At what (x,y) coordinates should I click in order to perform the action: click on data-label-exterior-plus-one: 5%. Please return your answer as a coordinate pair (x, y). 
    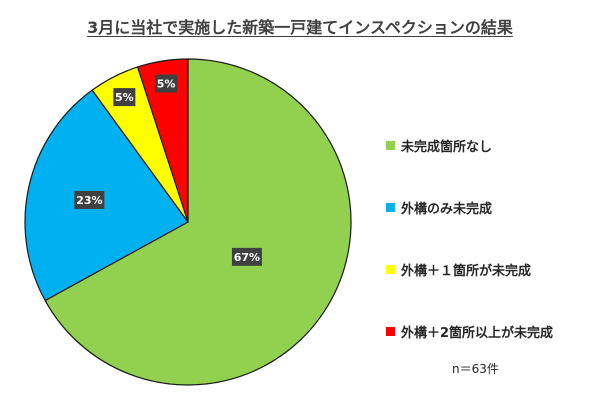
    Looking at the image, I should click on (124, 97).